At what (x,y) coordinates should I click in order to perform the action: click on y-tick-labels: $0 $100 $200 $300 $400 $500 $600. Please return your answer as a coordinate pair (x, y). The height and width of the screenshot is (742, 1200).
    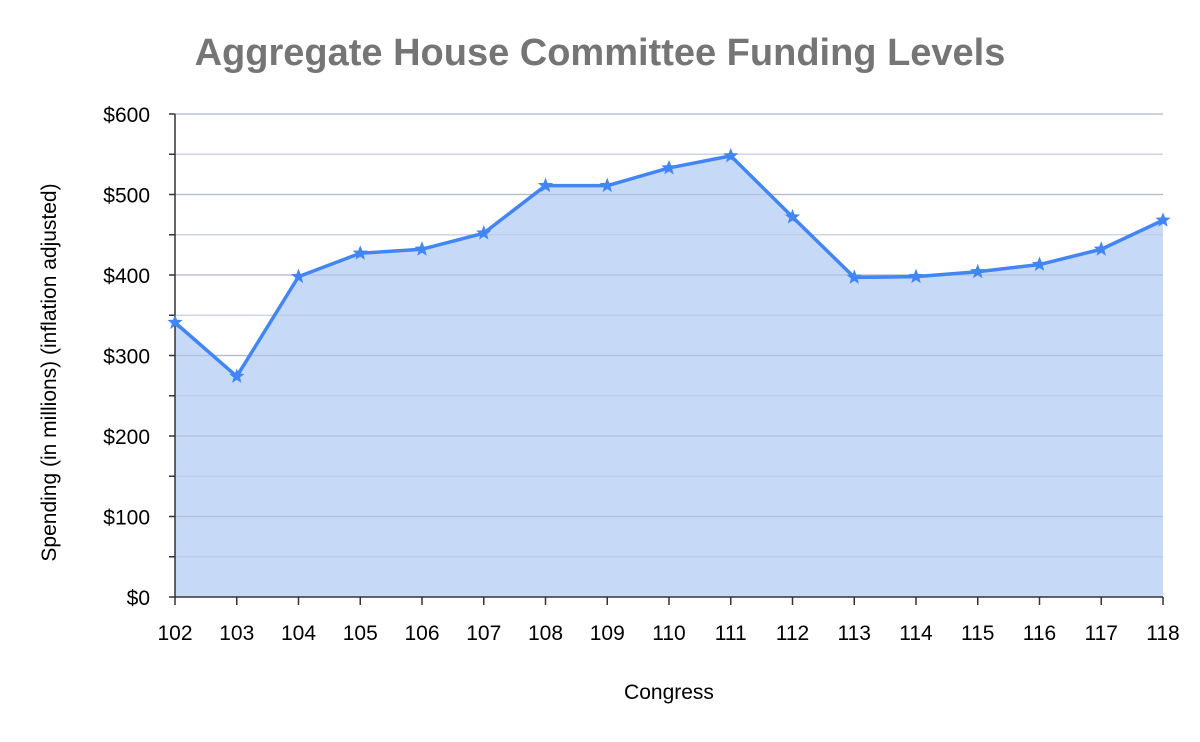
    Looking at the image, I should click on (126, 357).